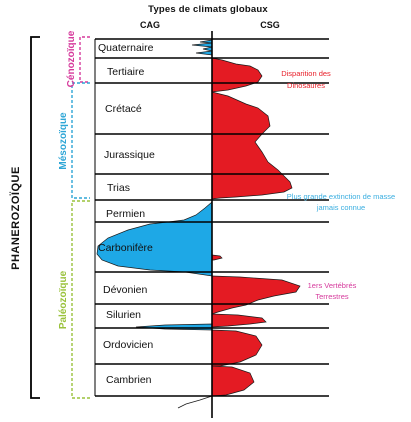 The image size is (411, 422). I want to click on cag-permo-carboniferous, so click(154, 239).